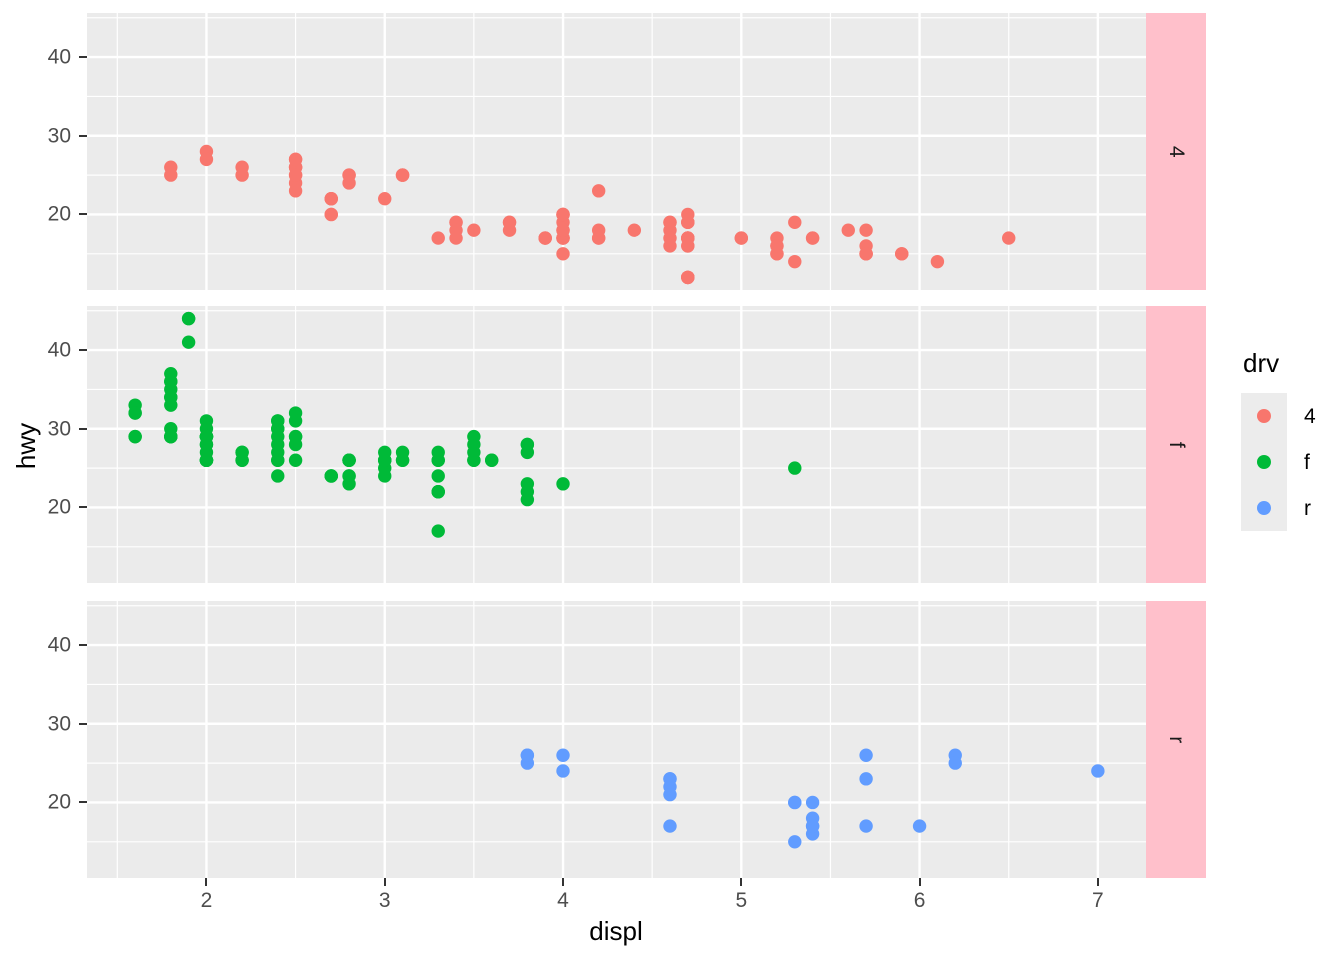  I want to click on legend-label: r, so click(1307, 508).